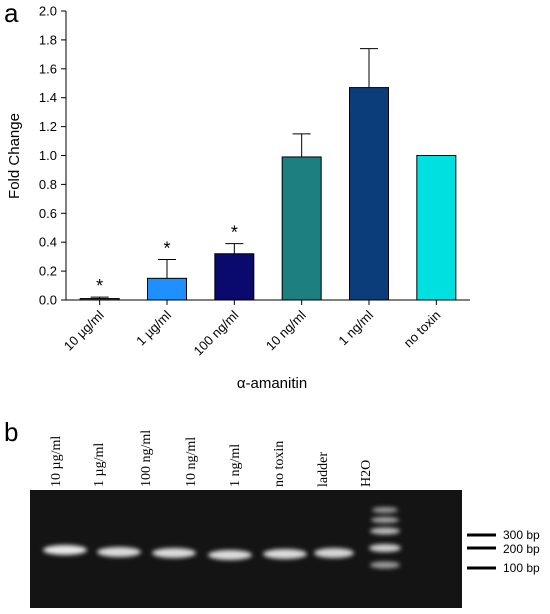  What do you see at coordinates (11, 432) in the screenshot?
I see `panel-b-letter: b` at bounding box center [11, 432].